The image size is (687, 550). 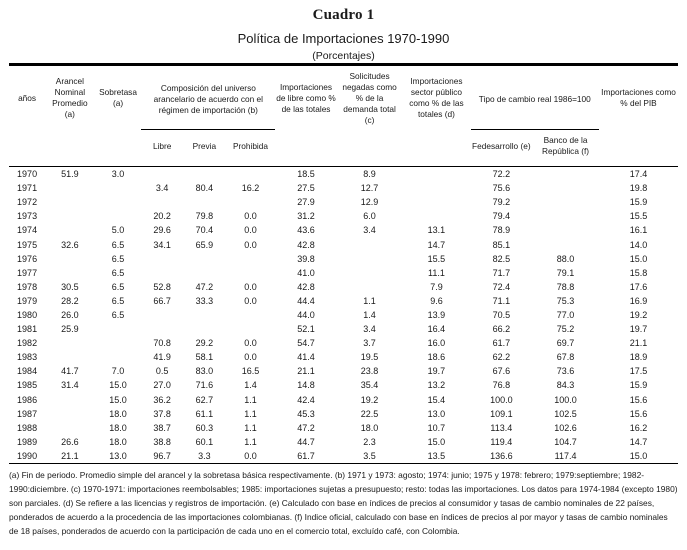 I want to click on cell-previa: 29.2, so click(x=204, y=343).